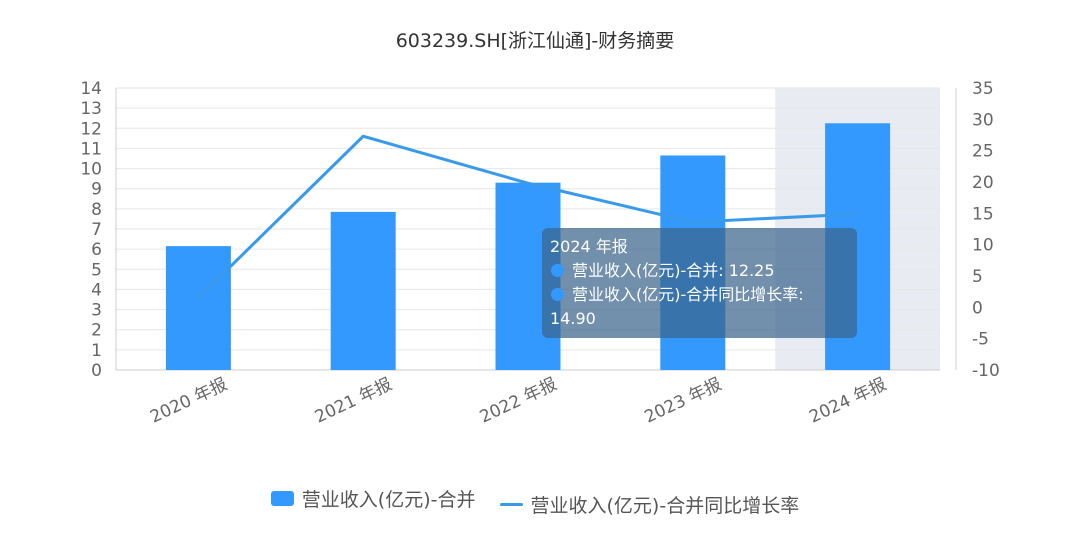 This screenshot has height=538, width=1070. Describe the element at coordinates (557, 294) in the screenshot. I see `tooltip-line-marker` at that location.